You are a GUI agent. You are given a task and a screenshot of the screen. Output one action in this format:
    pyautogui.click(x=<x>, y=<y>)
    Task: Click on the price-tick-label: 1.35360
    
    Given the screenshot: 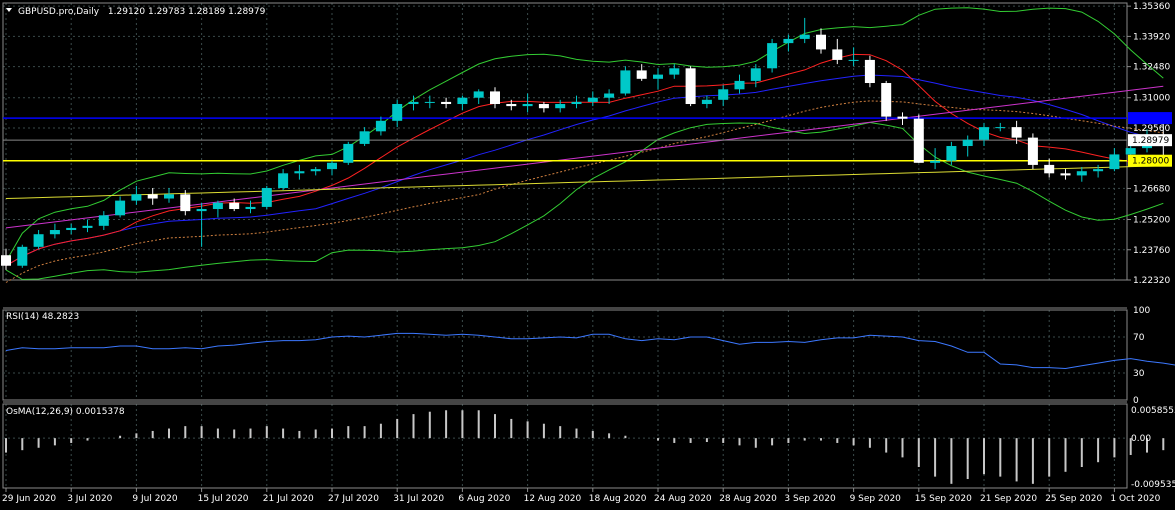 What is the action you would take?
    pyautogui.click(x=1151, y=7)
    